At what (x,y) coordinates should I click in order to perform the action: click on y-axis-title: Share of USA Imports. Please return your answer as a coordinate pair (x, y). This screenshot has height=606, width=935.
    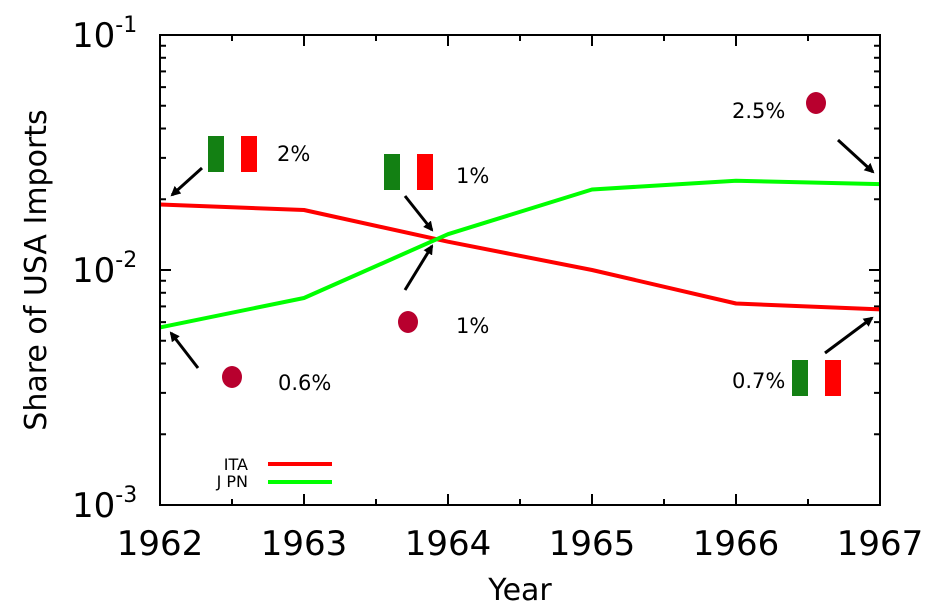
    Looking at the image, I should click on (36, 269).